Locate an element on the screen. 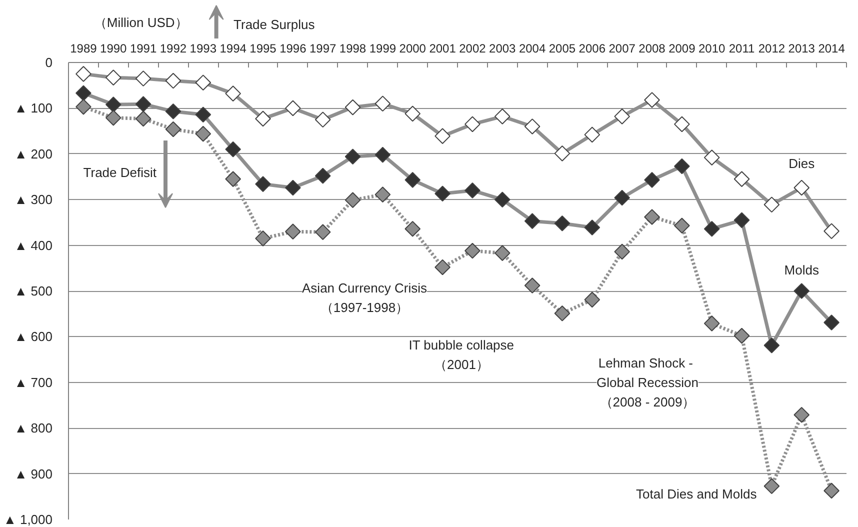 This screenshot has width=858, height=527. text: Trade Surplus is located at coordinates (275, 24).